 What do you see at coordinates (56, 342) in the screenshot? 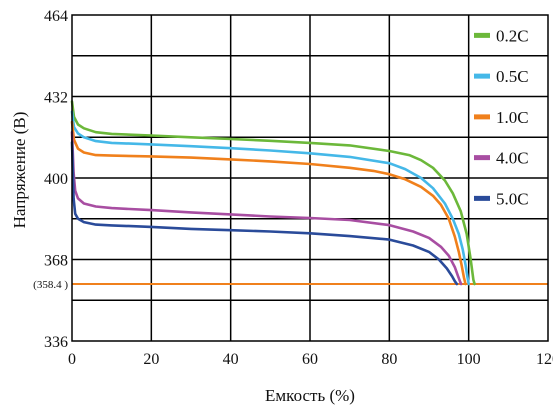
I see `y-tick-label: 336` at bounding box center [56, 342].